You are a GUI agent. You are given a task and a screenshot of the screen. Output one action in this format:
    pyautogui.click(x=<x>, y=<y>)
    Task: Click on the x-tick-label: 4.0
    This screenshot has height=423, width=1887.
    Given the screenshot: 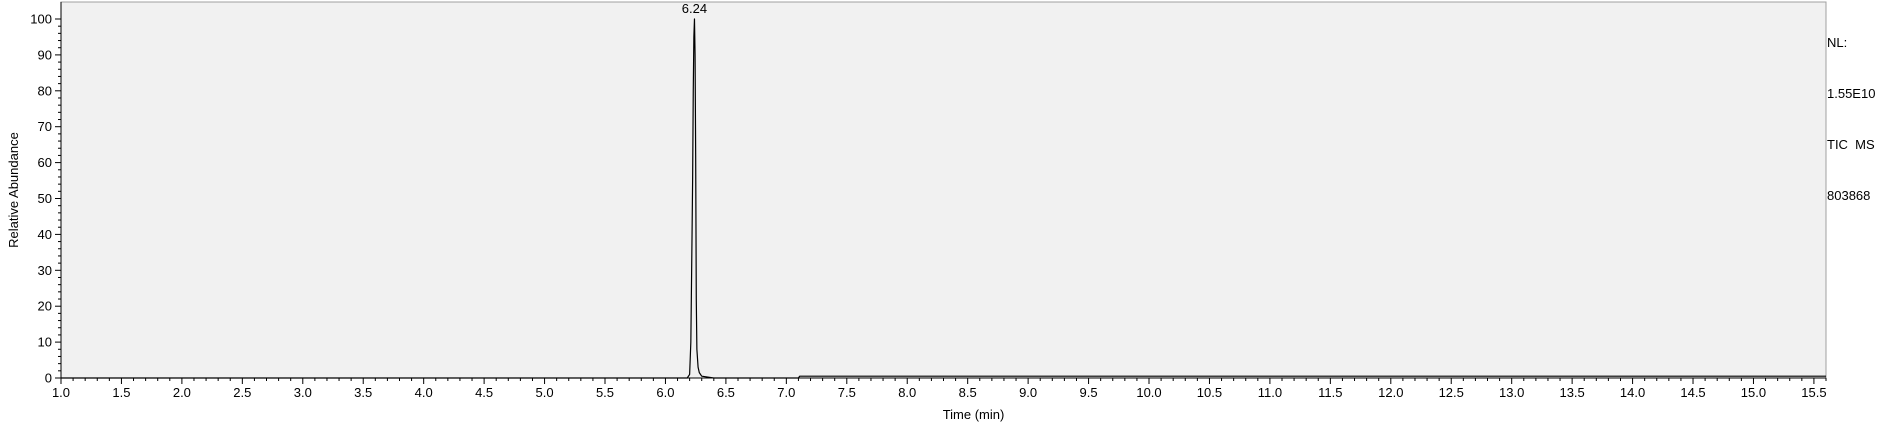 What is the action you would take?
    pyautogui.click(x=424, y=392)
    